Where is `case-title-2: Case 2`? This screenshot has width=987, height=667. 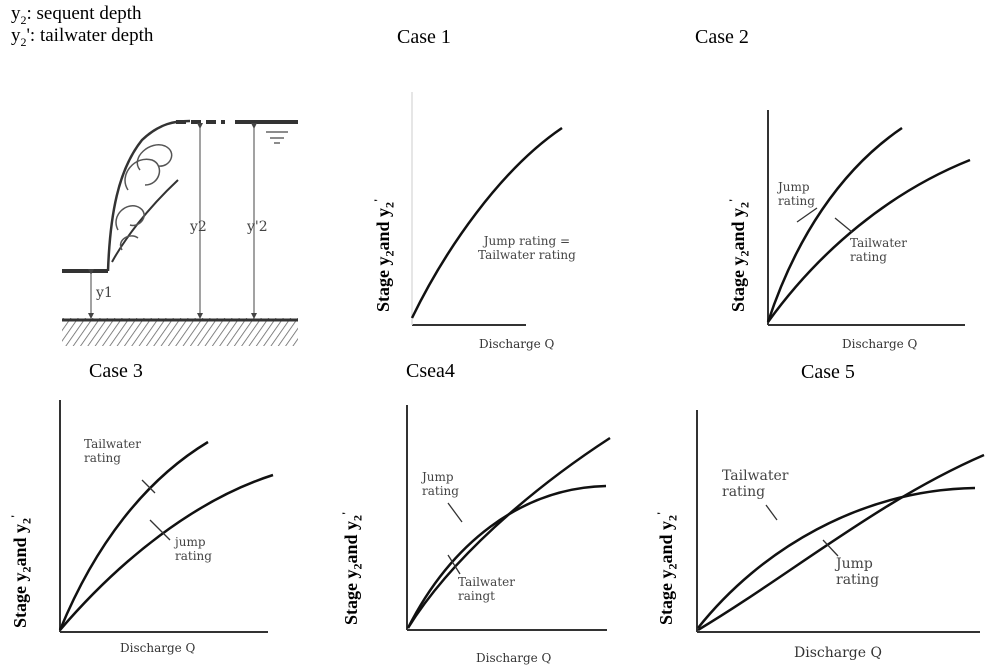 case-title-2: Case 2 is located at coordinates (722, 37).